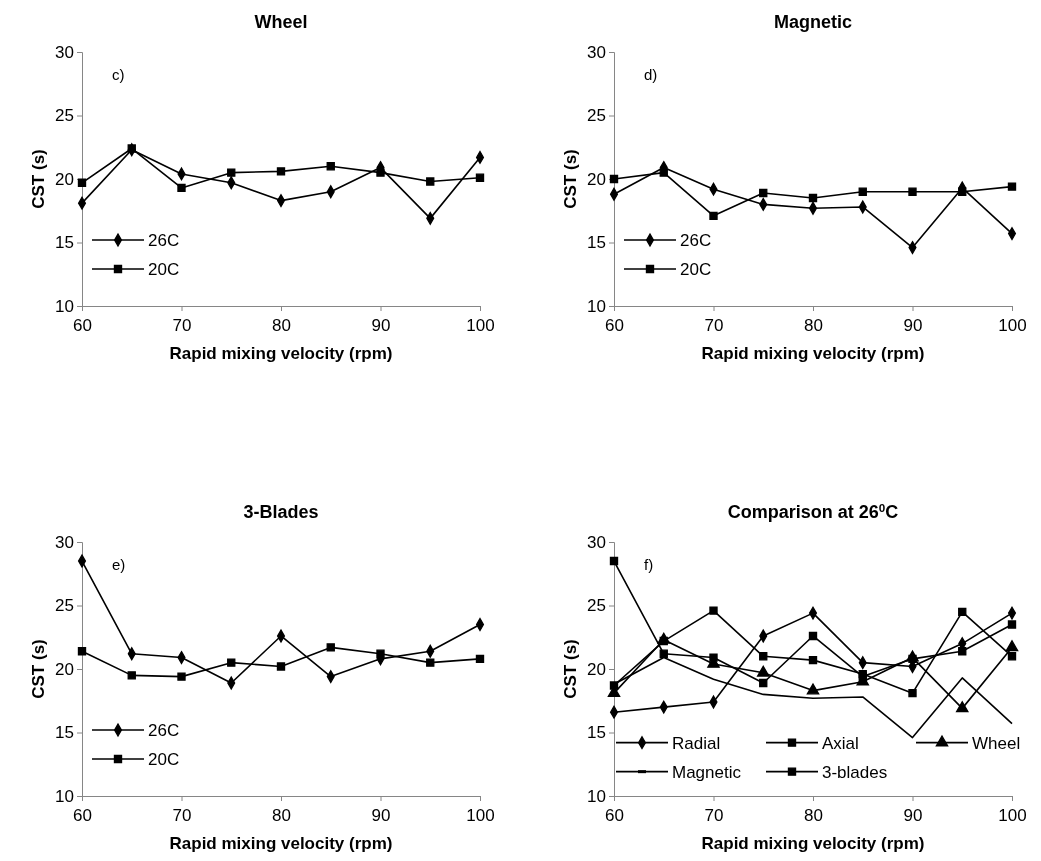  What do you see at coordinates (813, 22) in the screenshot?
I see `chart-title: Magnetic` at bounding box center [813, 22].